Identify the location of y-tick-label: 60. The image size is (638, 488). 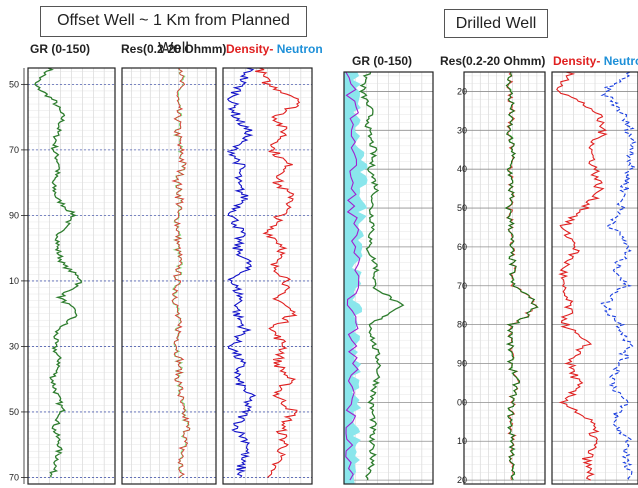
(462, 247).